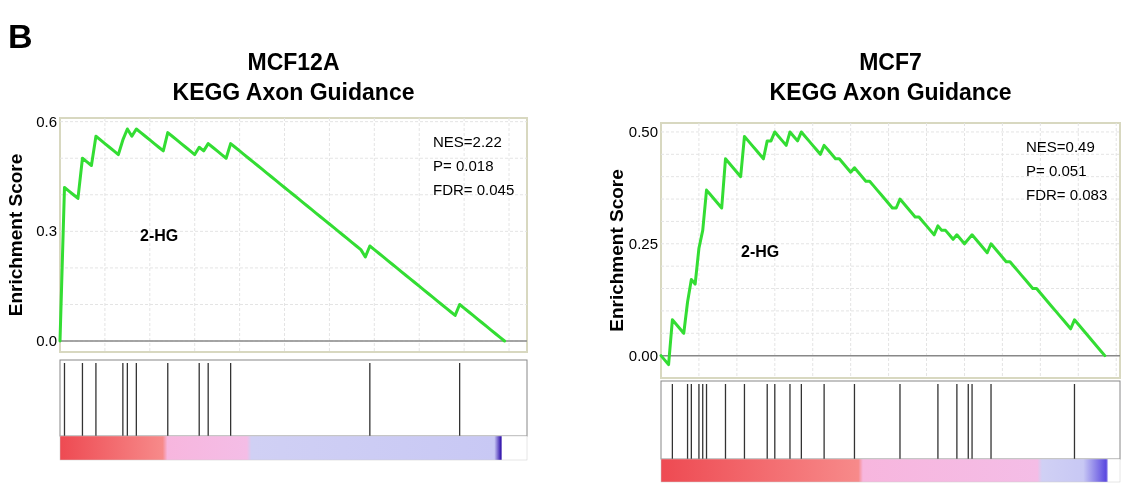 This screenshot has width=1124, height=485. Describe the element at coordinates (46, 341) in the screenshot. I see `y-tick-label: 0.0` at that location.